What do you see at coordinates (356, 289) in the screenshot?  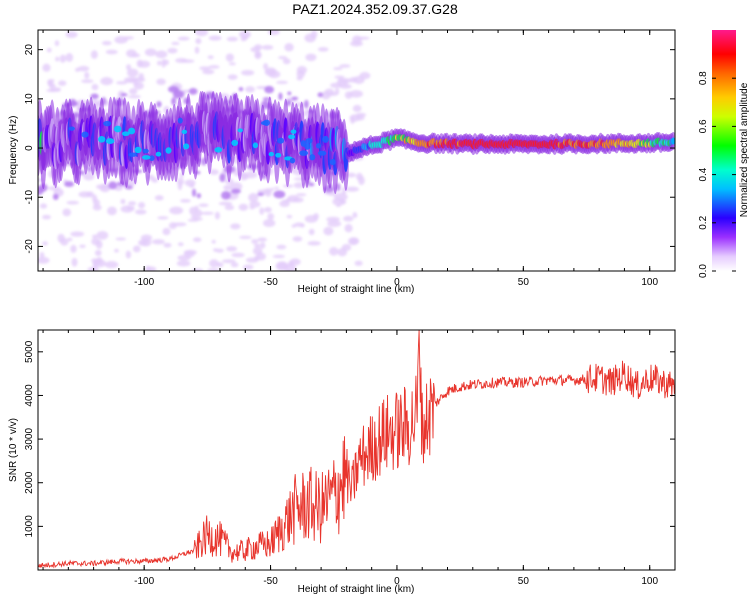 I see `top-x-axis-label: Height of straight line (km)` at bounding box center [356, 289].